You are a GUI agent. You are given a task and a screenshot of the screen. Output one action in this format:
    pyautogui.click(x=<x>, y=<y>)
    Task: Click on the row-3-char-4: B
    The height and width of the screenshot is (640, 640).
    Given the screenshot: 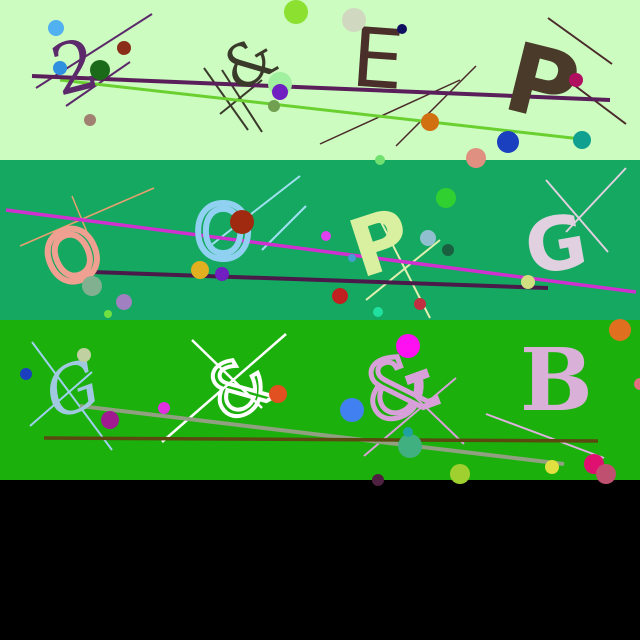 What is the action you would take?
    pyautogui.click(x=556, y=380)
    